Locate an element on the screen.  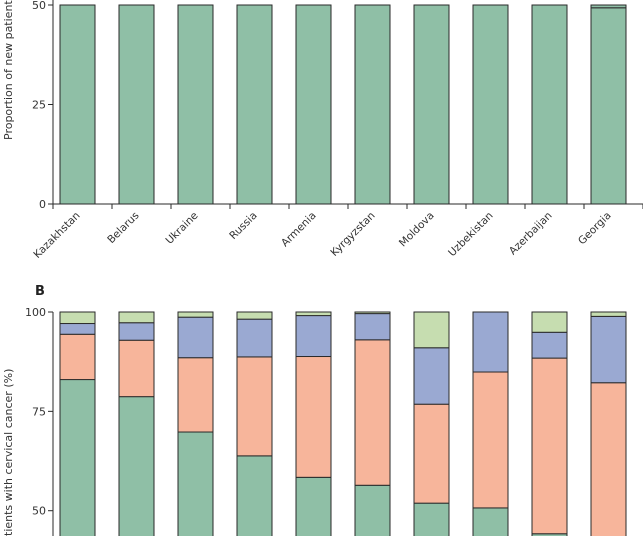
x-tick-label: Armenia is located at coordinates (299, 230).